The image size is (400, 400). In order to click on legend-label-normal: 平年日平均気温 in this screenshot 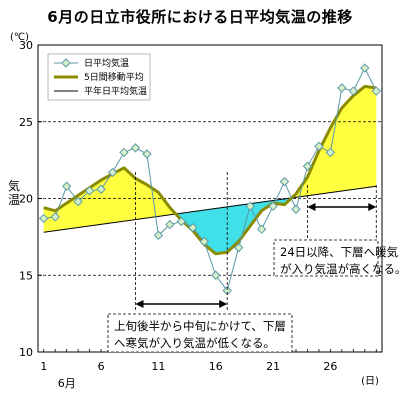, I will do `click(115, 91)`.